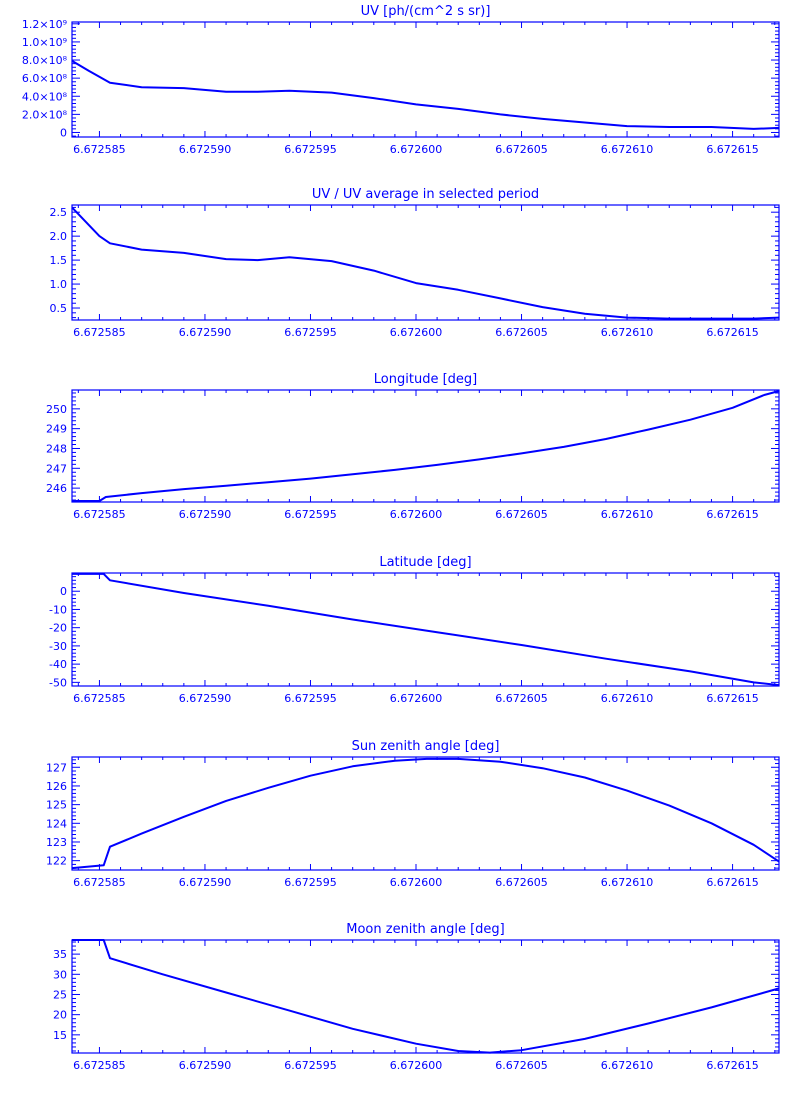 The width and height of the screenshot is (800, 1100). I want to click on y-tick-label: 2.0×10⁸, so click(45, 114).